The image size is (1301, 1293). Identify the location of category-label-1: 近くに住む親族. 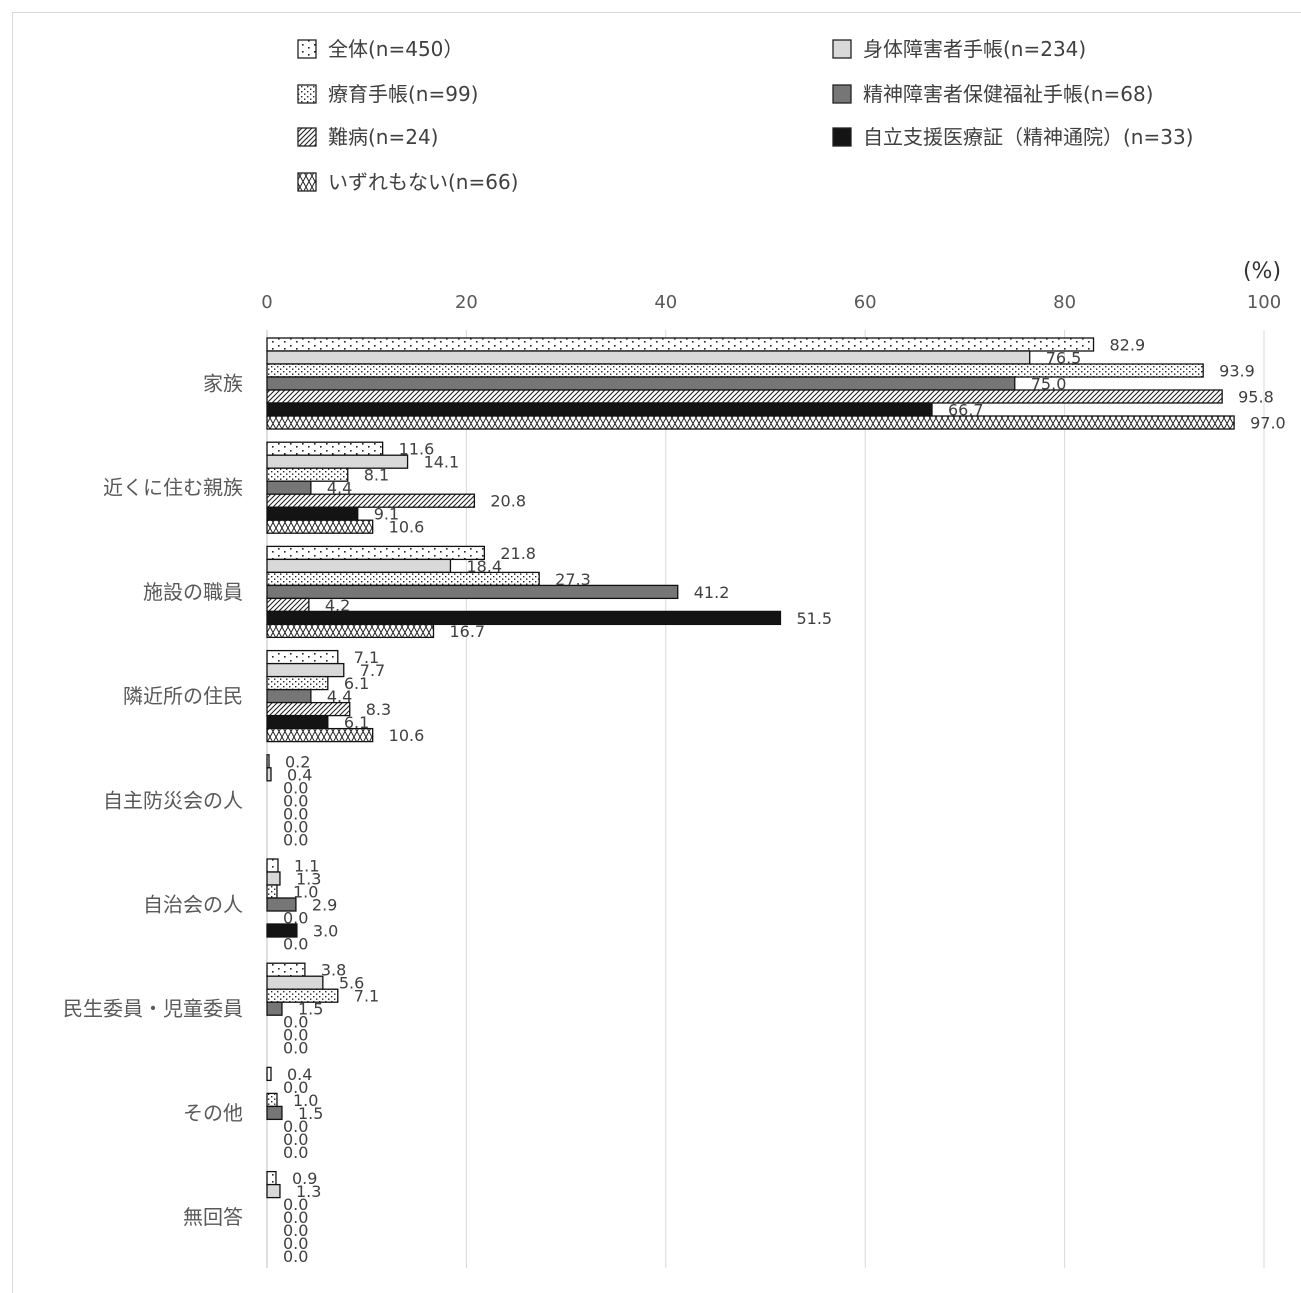
(173, 488).